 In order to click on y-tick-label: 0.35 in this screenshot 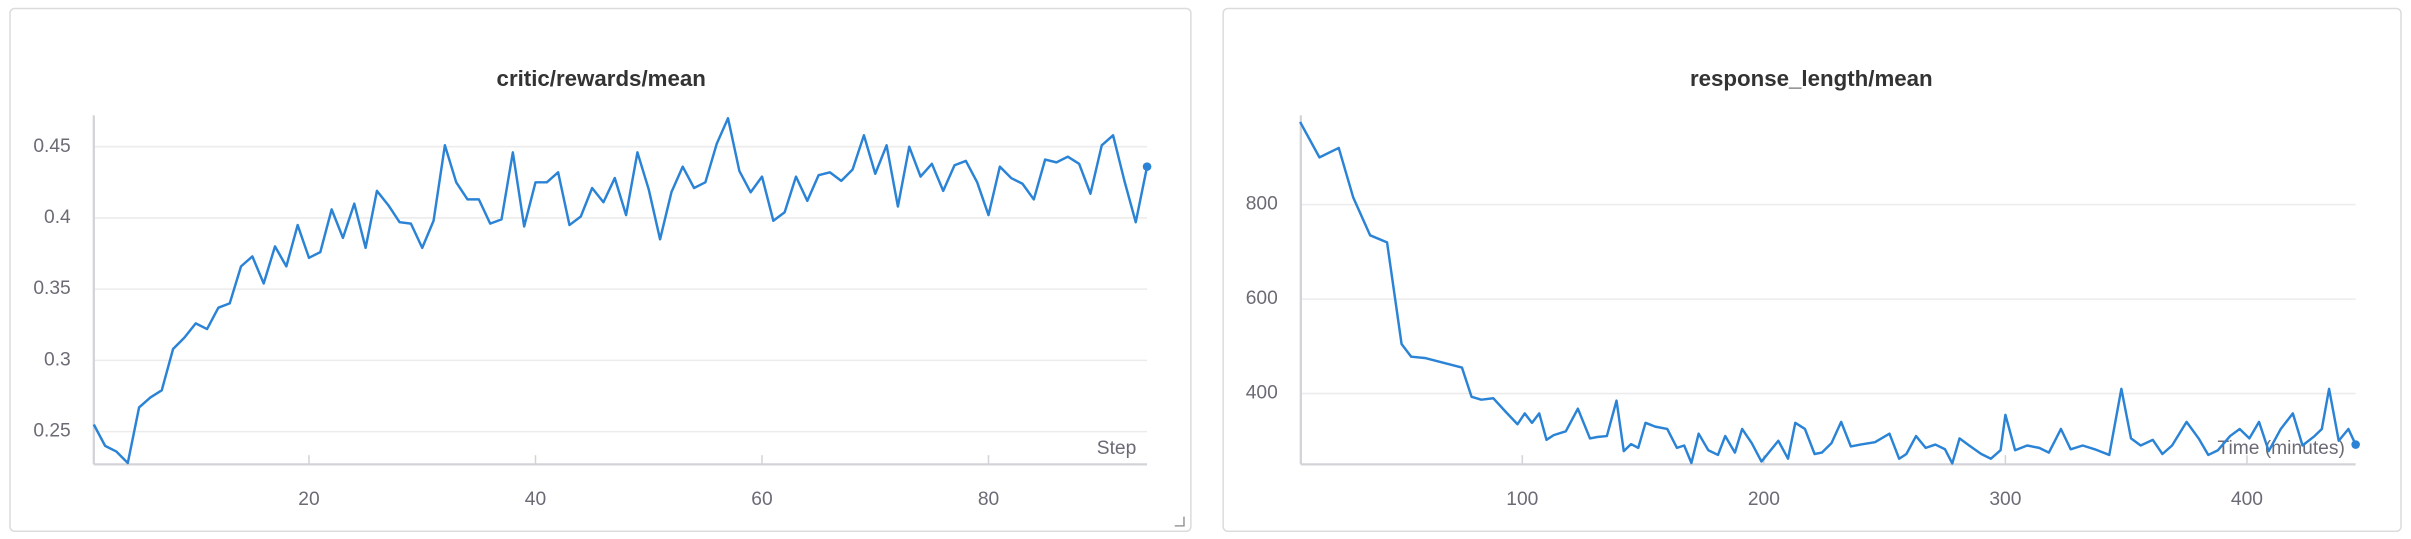, I will do `click(51, 288)`.